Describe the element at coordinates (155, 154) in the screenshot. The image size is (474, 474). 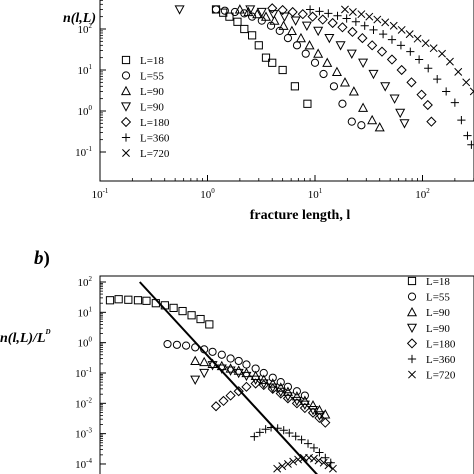
I see `panel-a-legend-label: L=720` at that location.